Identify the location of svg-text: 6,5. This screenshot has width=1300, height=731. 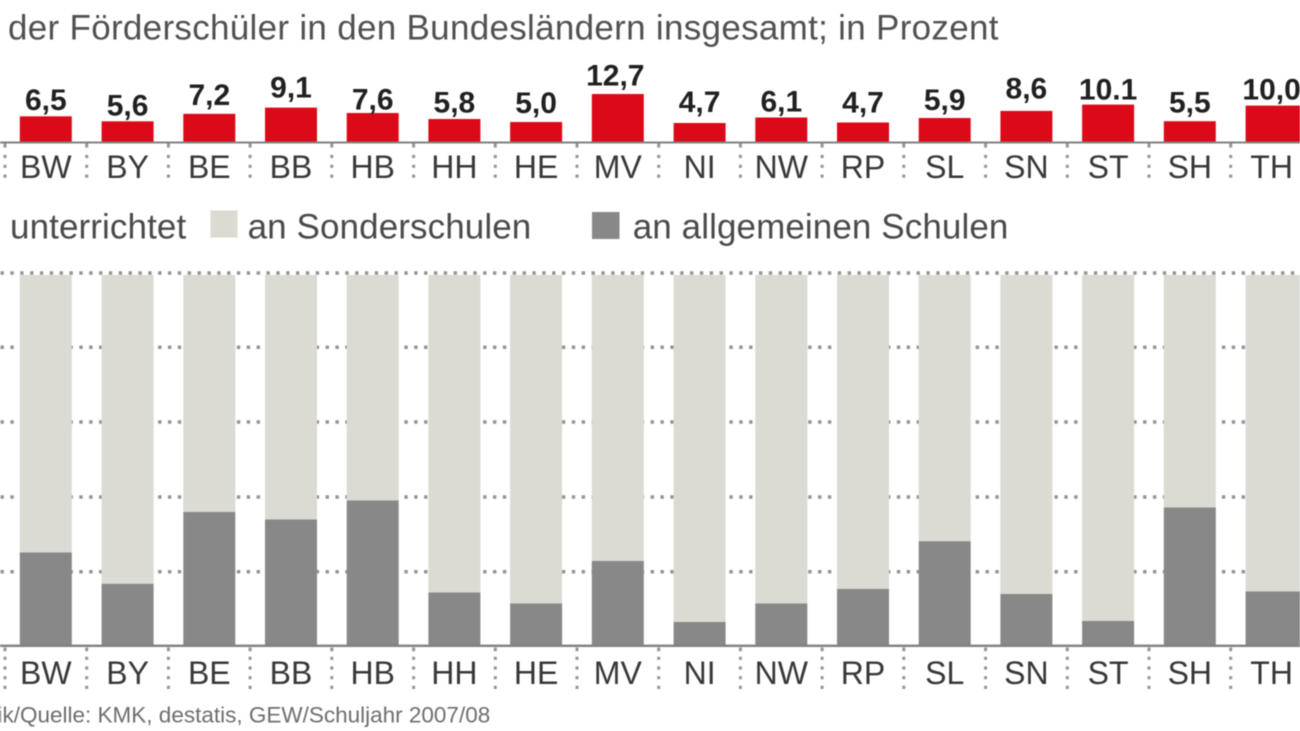
(46, 100).